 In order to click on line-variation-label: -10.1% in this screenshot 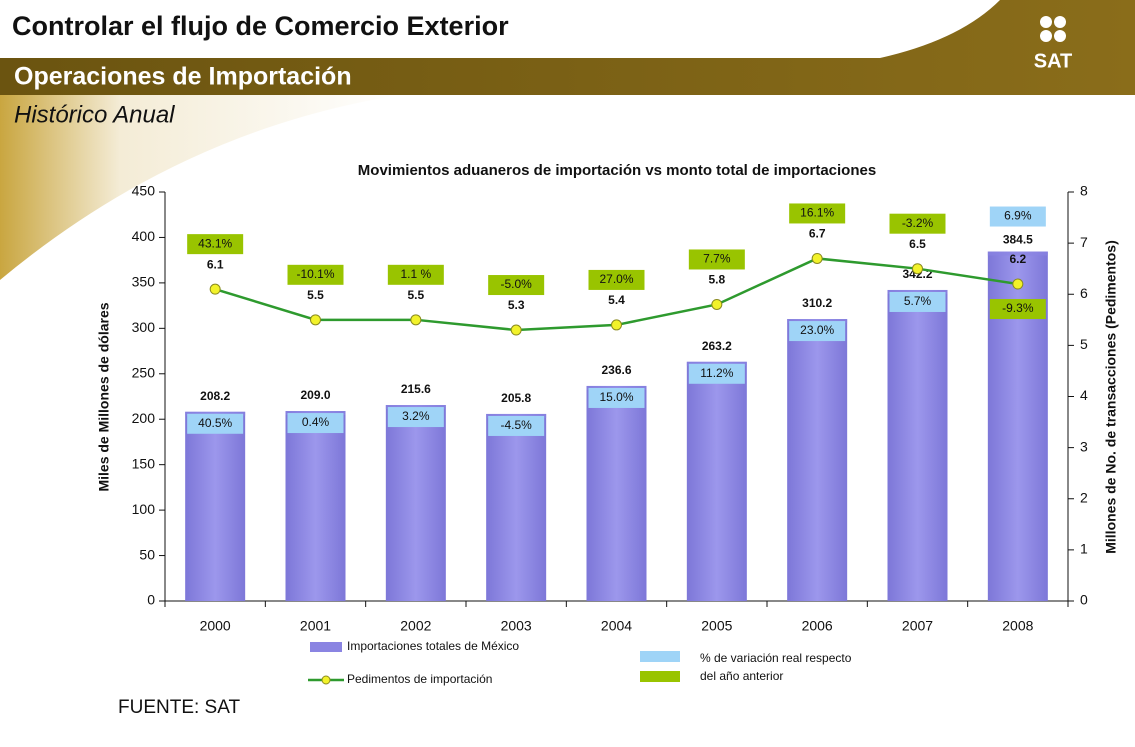, I will do `click(315, 274)`.